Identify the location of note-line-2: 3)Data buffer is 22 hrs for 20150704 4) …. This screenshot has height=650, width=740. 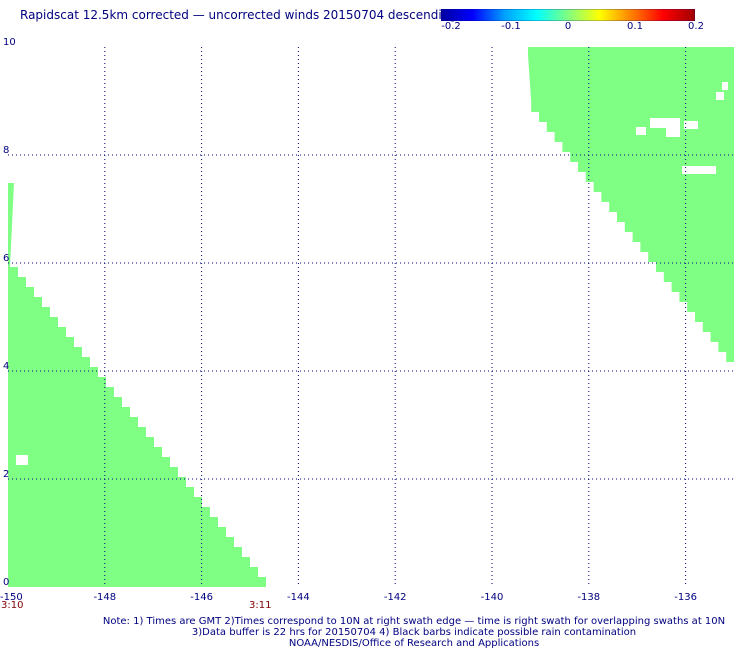
(414, 632).